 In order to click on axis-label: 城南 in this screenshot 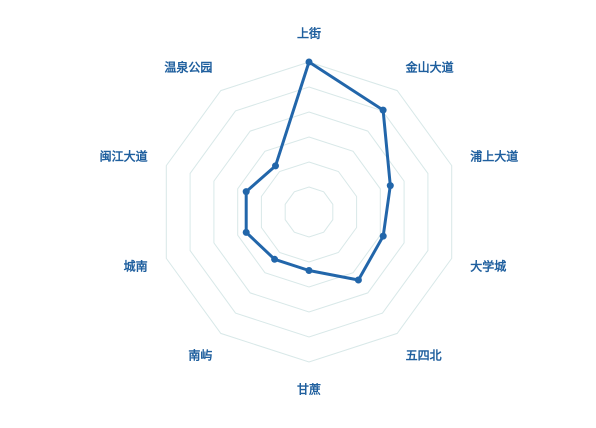, I will do `click(136, 266)`.